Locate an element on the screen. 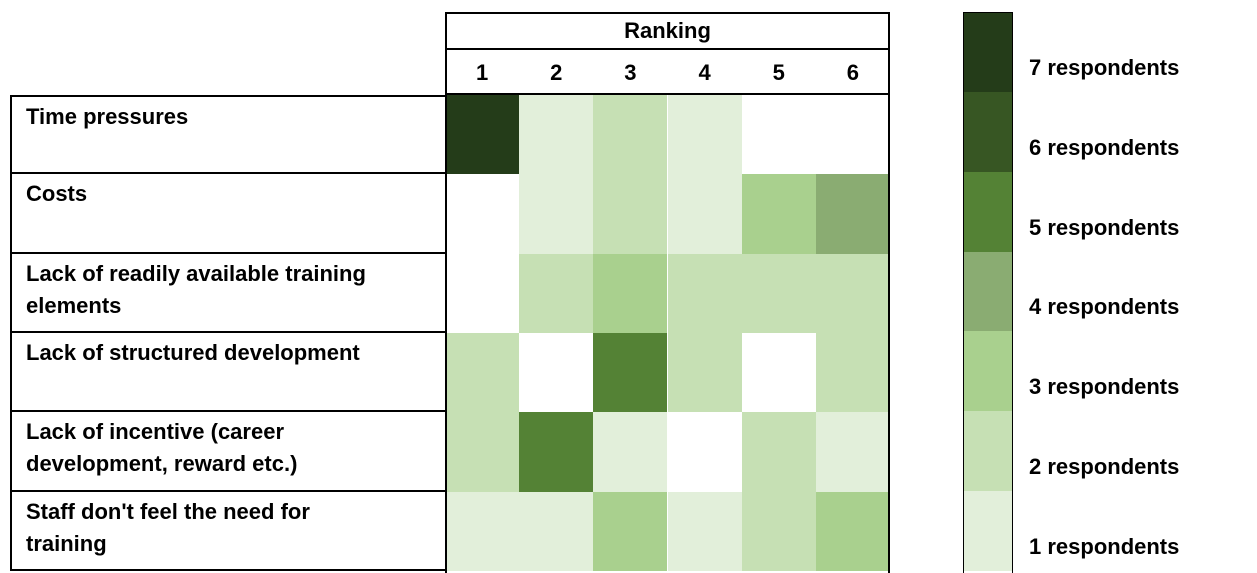  column-label: 1 is located at coordinates (482, 72).